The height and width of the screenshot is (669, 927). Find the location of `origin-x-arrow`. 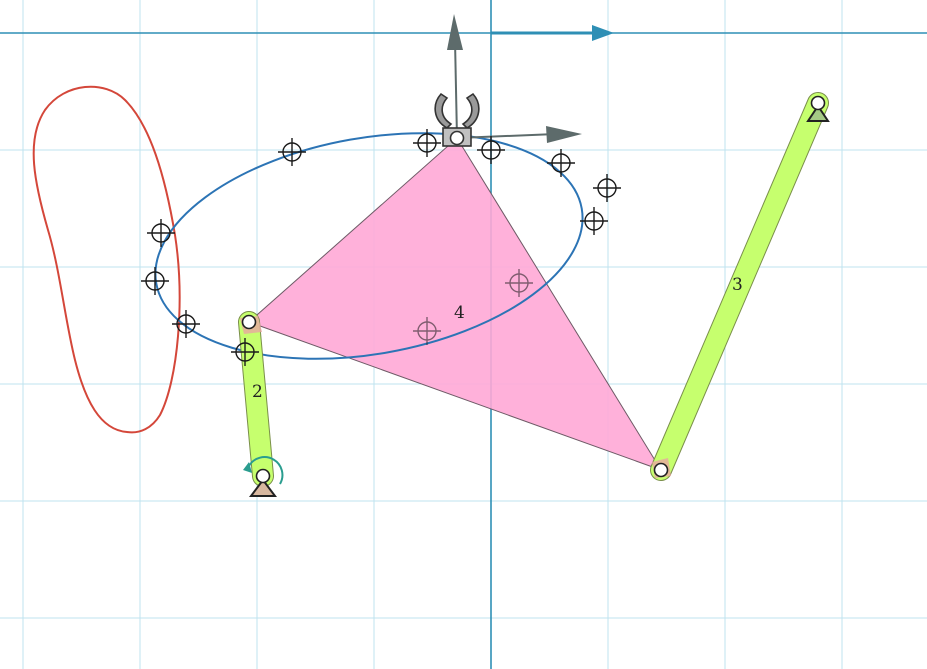

origin-x-arrow is located at coordinates (552, 33).